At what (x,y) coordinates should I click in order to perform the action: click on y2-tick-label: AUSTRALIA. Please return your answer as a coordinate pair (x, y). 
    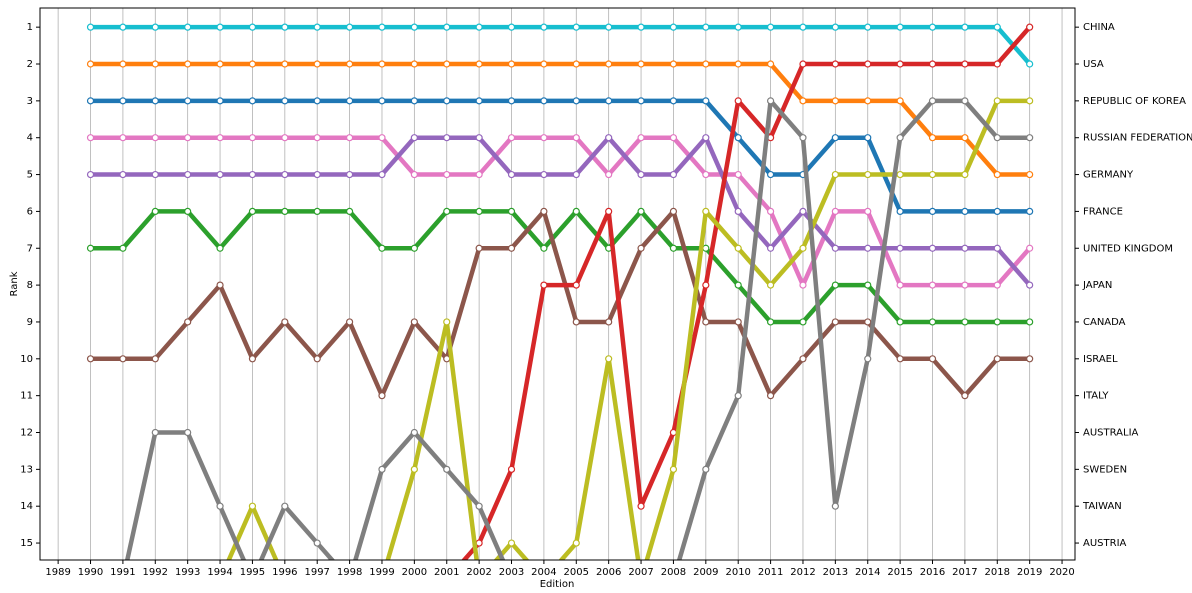
    Looking at the image, I should click on (1111, 433).